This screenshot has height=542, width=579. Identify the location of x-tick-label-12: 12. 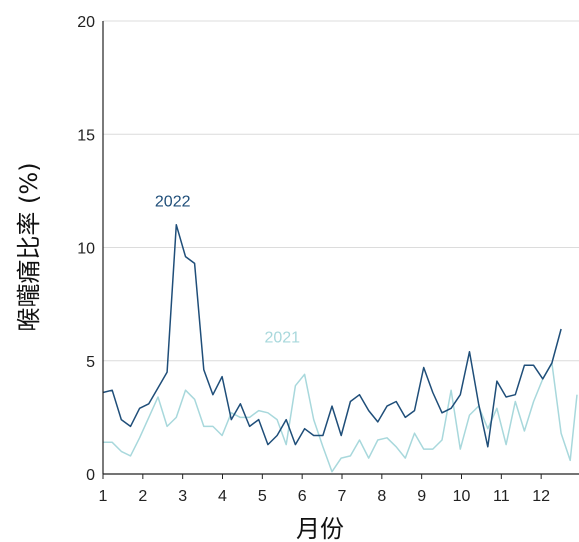
(541, 496).